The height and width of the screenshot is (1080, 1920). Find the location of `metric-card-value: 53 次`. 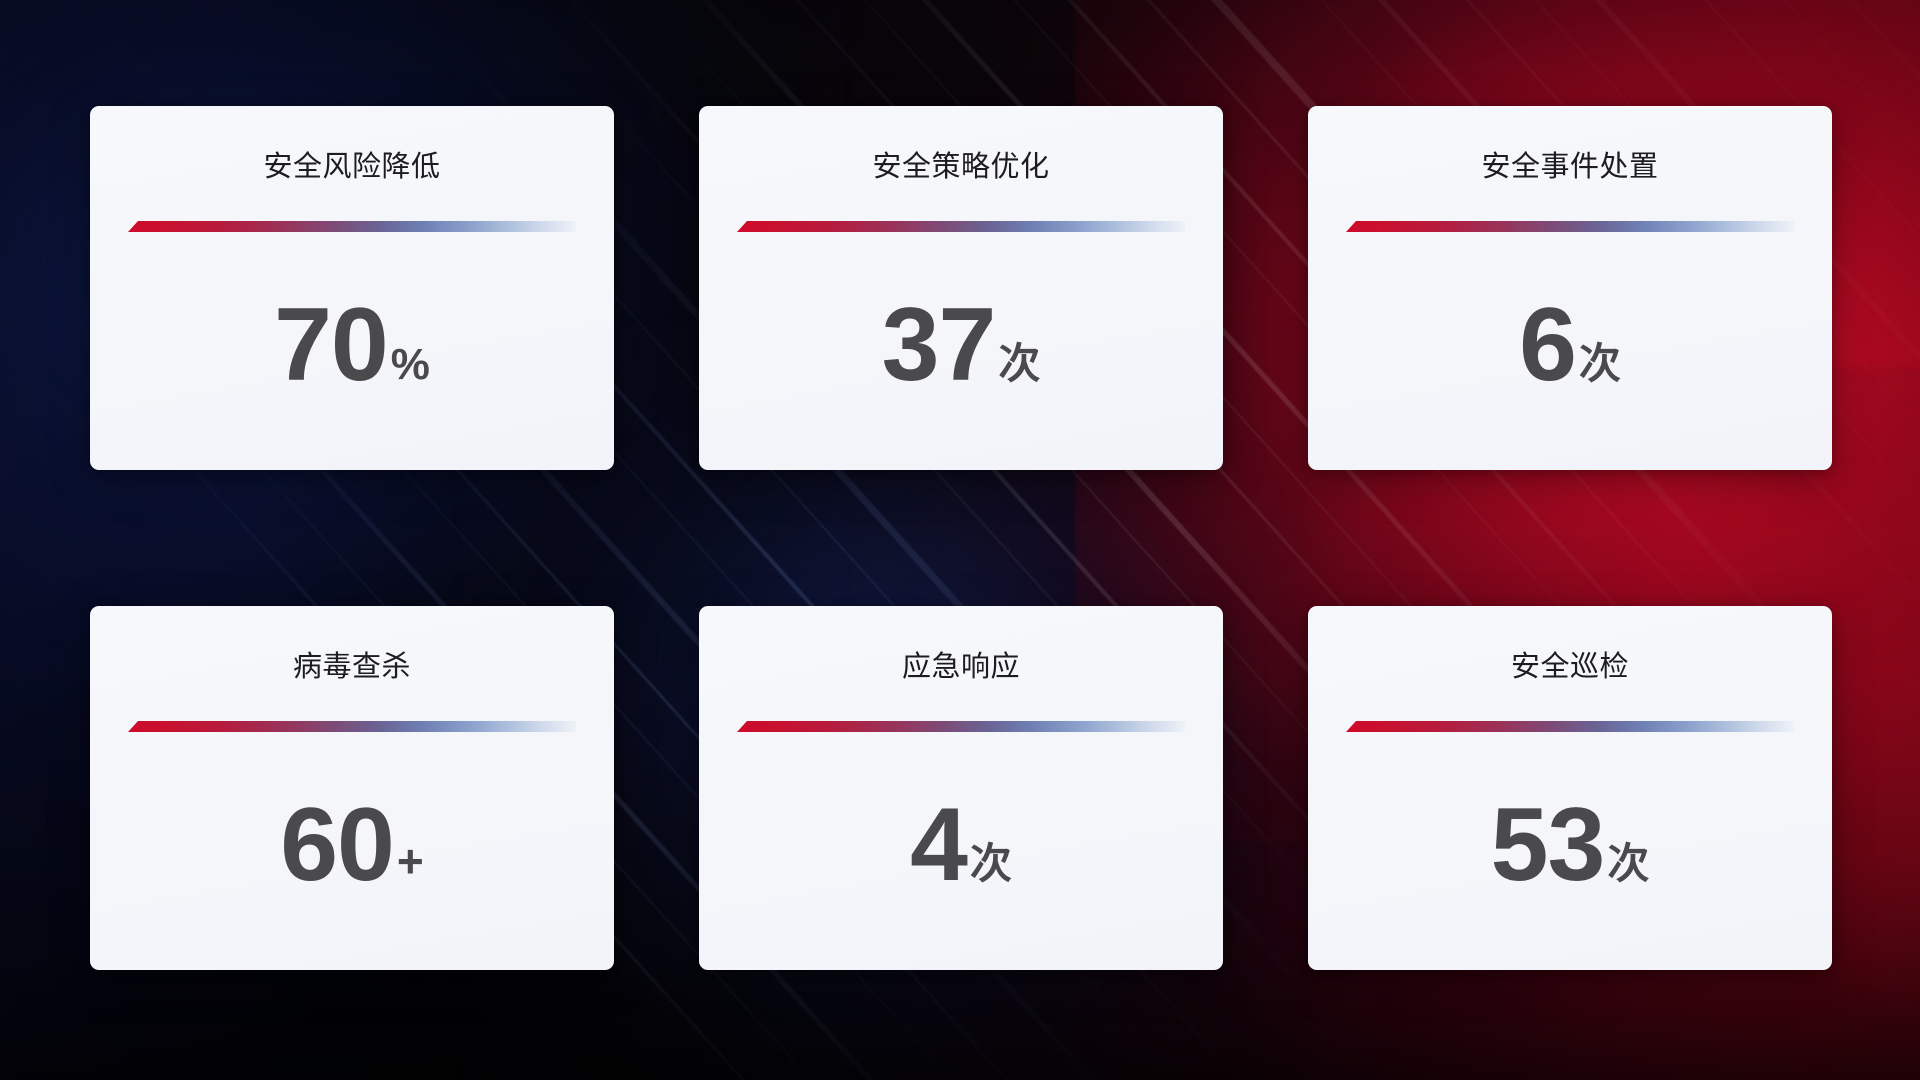

metric-card-value: 53 次 is located at coordinates (1570, 844).